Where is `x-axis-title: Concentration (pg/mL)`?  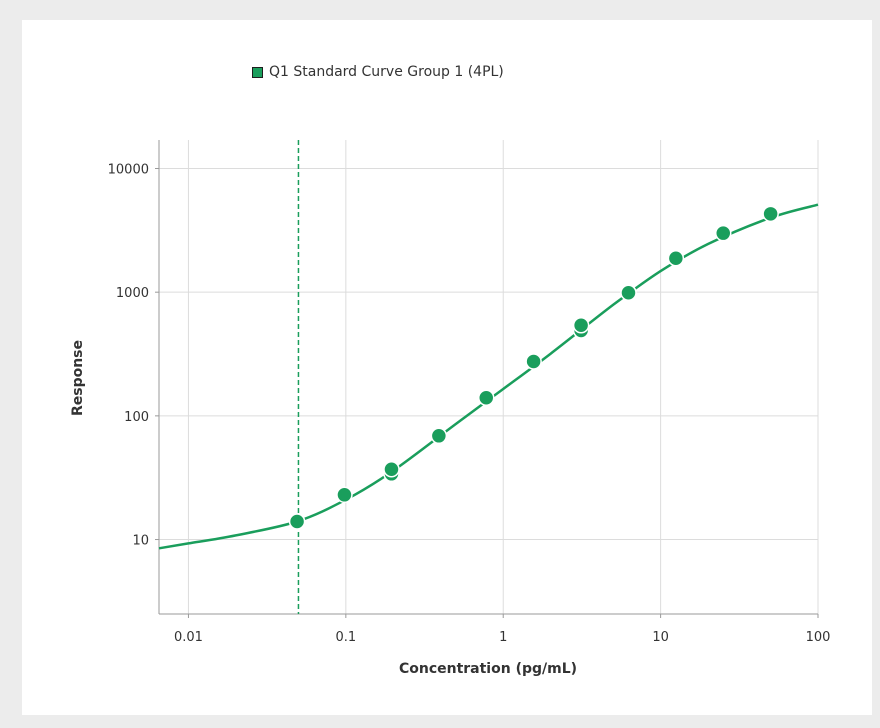
x-axis-title: Concentration (pg/mL) is located at coordinates (488, 669).